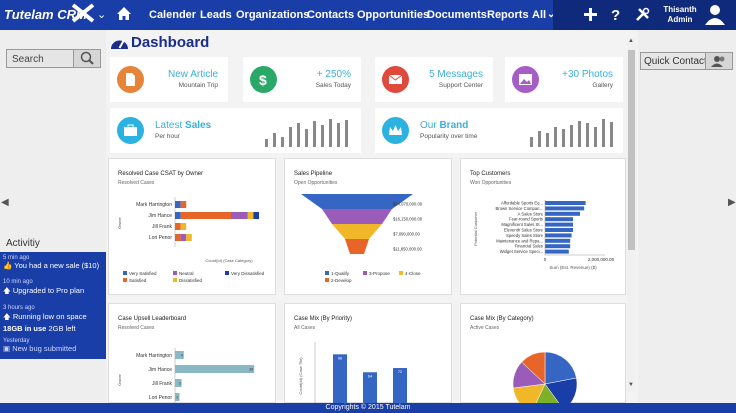 The height and width of the screenshot is (413, 736). Describe the element at coordinates (53, 288) in the screenshot. I see `activity-item: 10 min ago 🡅 Upgraded to Pro plan` at that location.